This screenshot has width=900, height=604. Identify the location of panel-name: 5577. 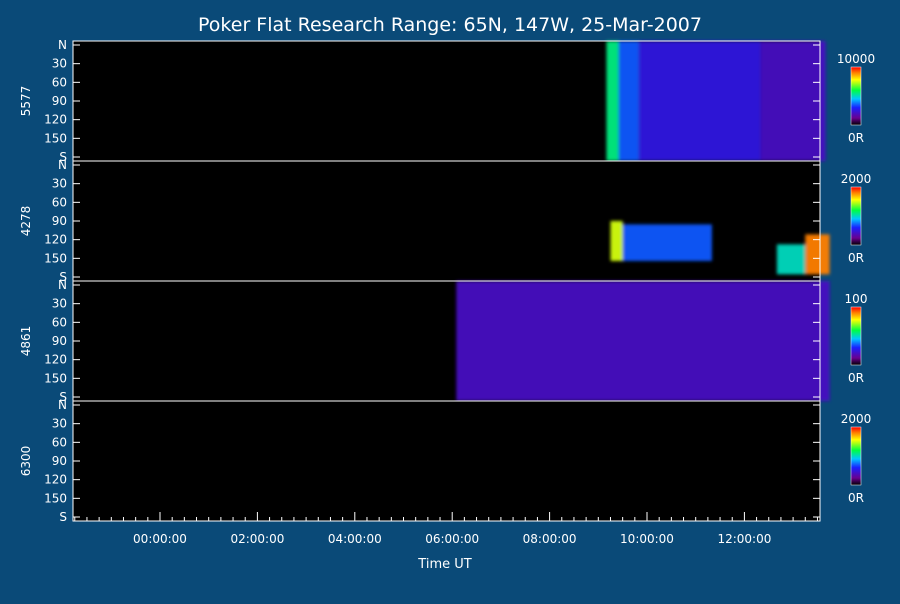
(26, 101).